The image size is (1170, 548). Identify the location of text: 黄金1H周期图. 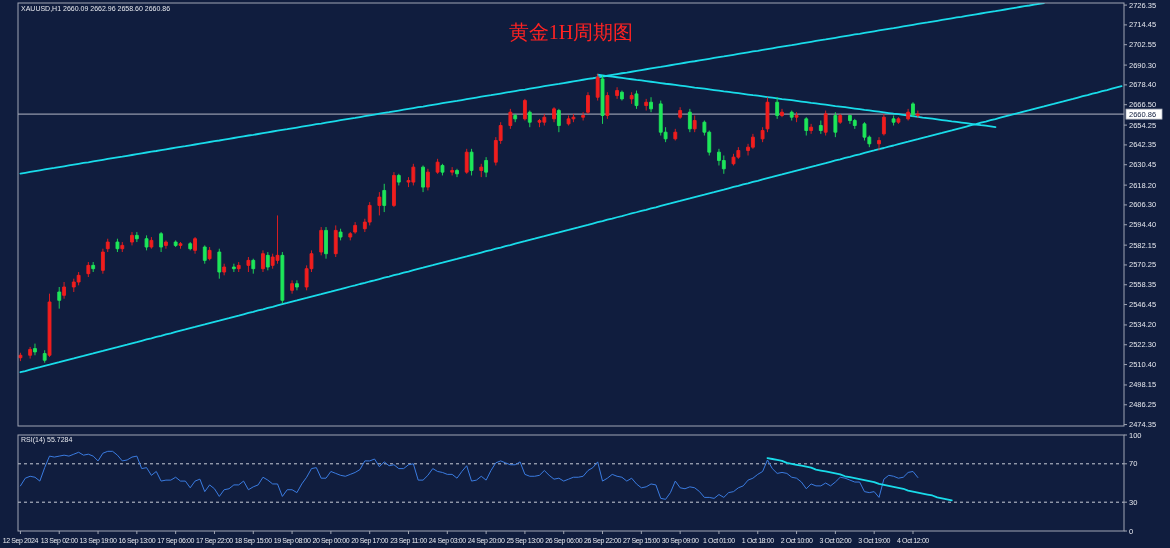
(571, 32).